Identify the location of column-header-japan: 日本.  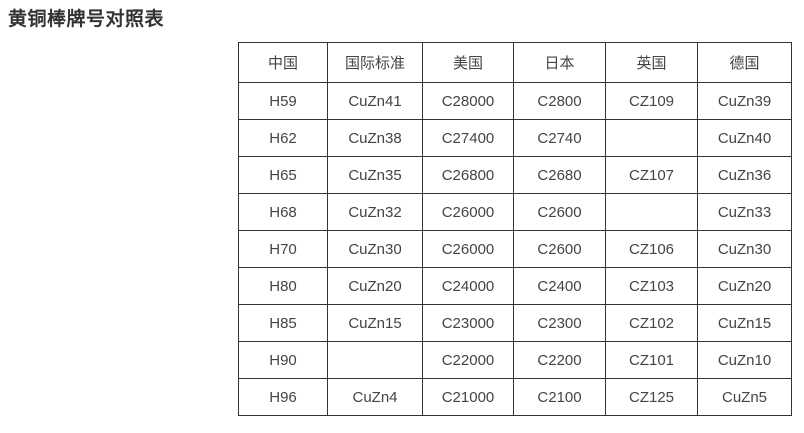
(559, 62).